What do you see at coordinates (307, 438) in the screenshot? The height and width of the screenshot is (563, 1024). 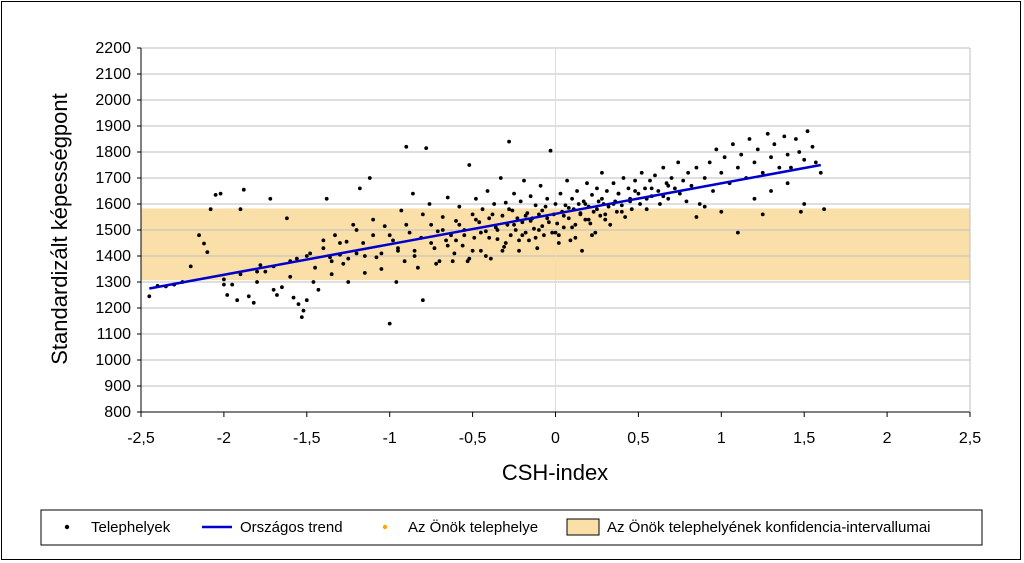 I see `x-tick-label: -1,5` at bounding box center [307, 438].